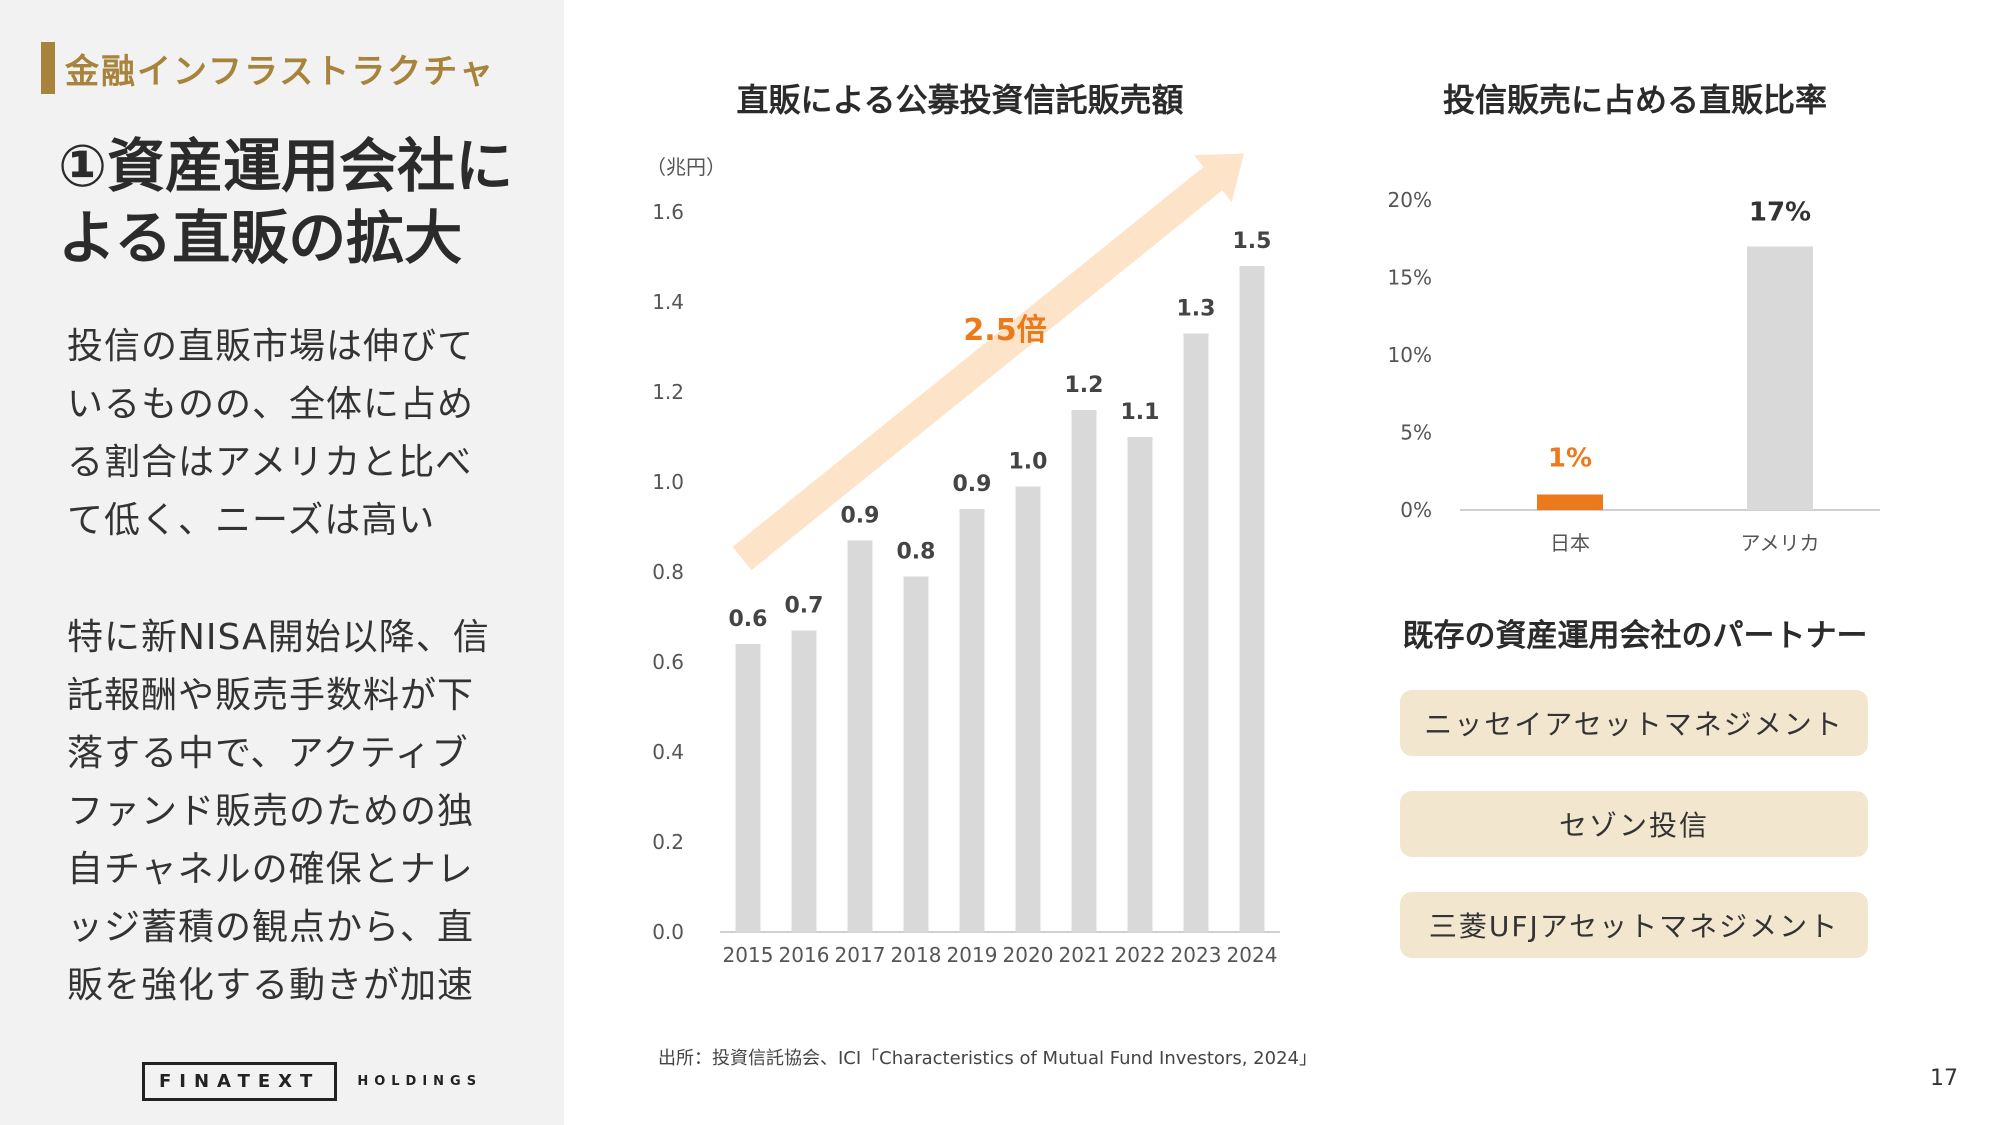  I want to click on growth-label: 2.5倍, so click(1004, 330).